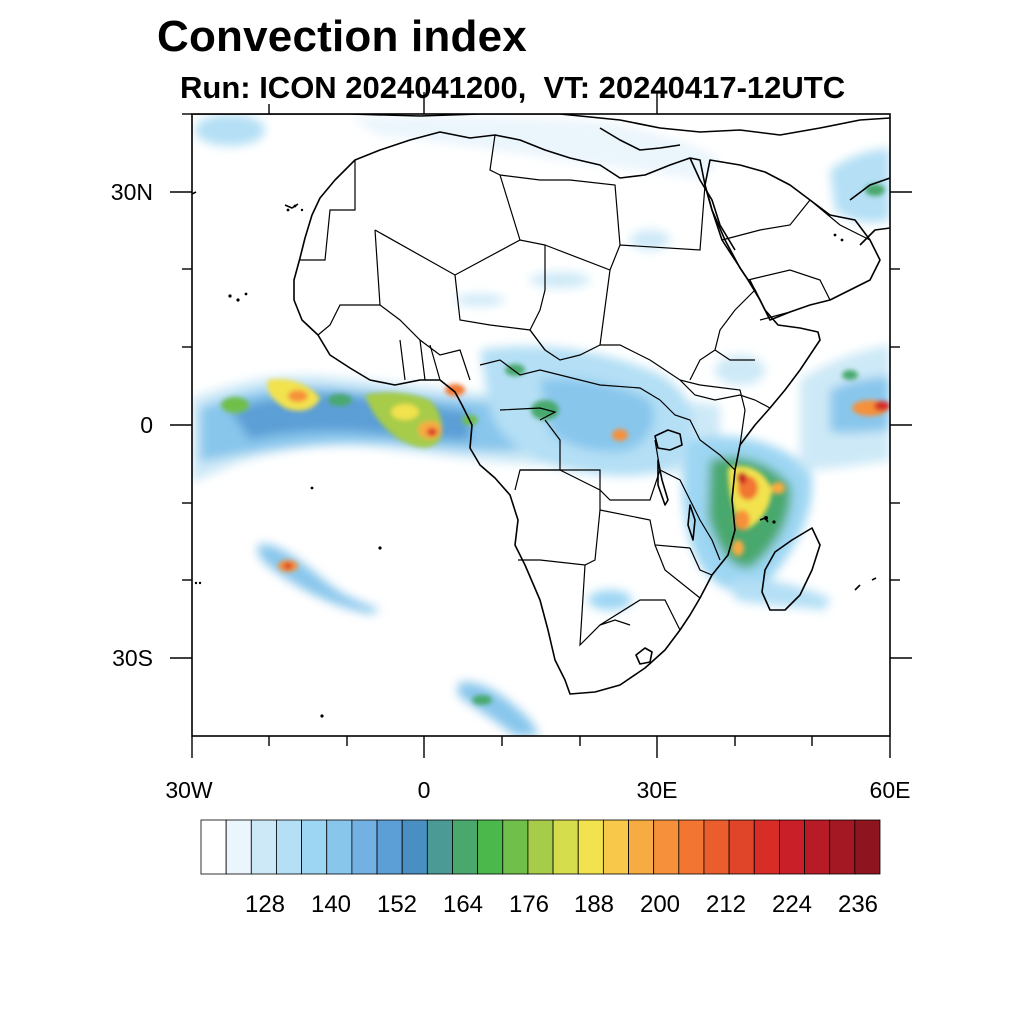 The height and width of the screenshot is (1024, 1024). I want to click on colorbar-label: 200, so click(660, 904).